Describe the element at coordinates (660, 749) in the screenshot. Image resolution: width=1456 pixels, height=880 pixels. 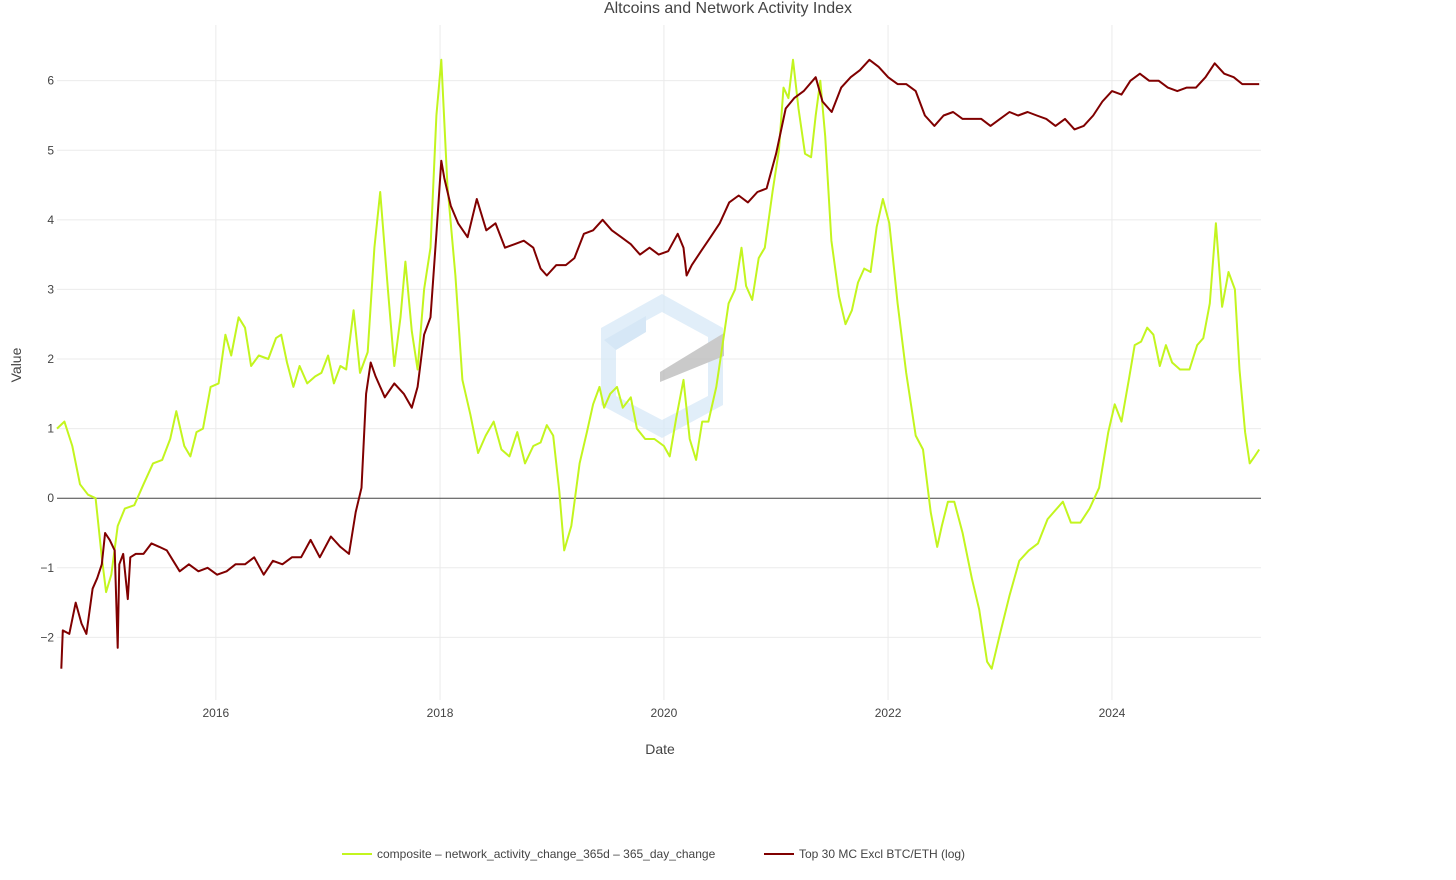
I see `x-axis-label: Date` at that location.